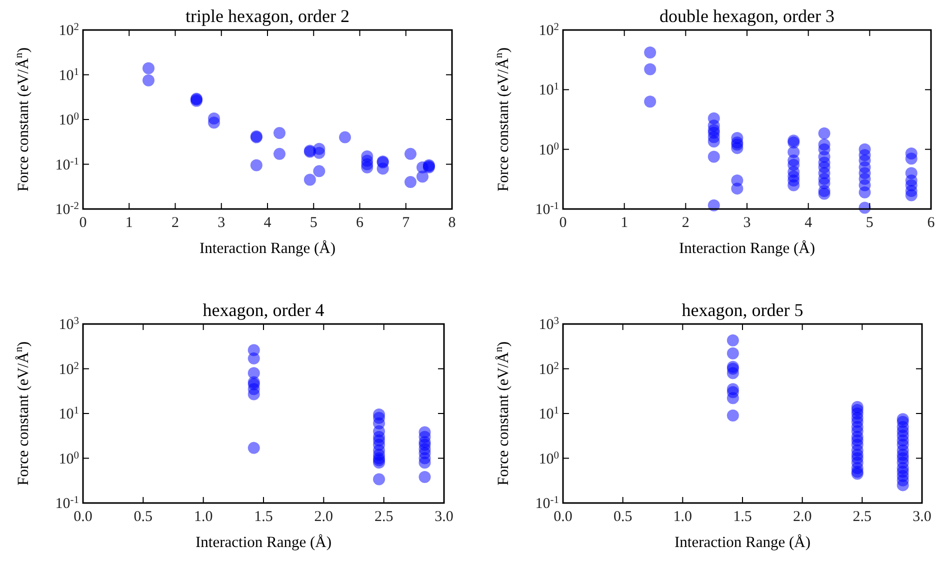 This screenshot has width=938, height=571. What do you see at coordinates (406, 223) in the screenshot?
I see `x-tick-label: 7` at bounding box center [406, 223].